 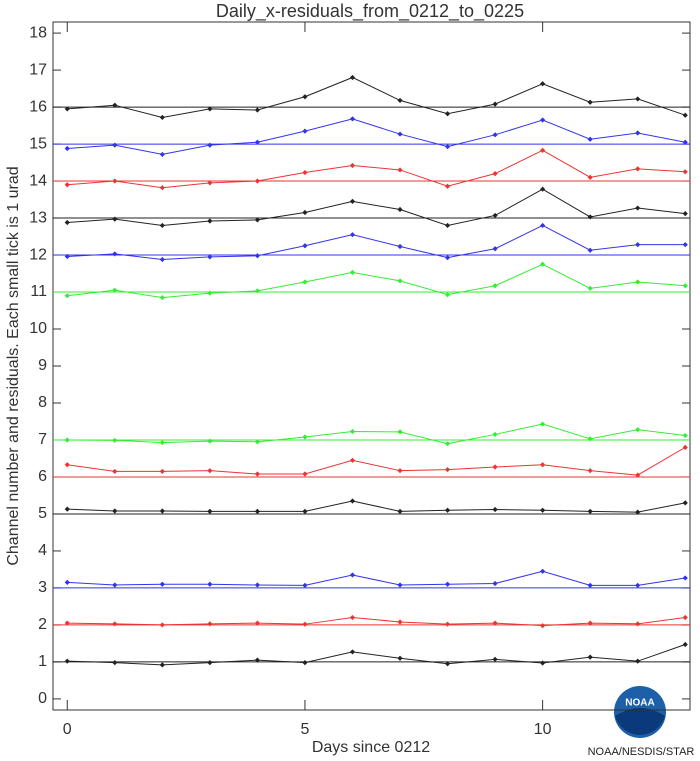 What do you see at coordinates (38, 217) in the screenshot?
I see `y-tick-label: 13` at bounding box center [38, 217].